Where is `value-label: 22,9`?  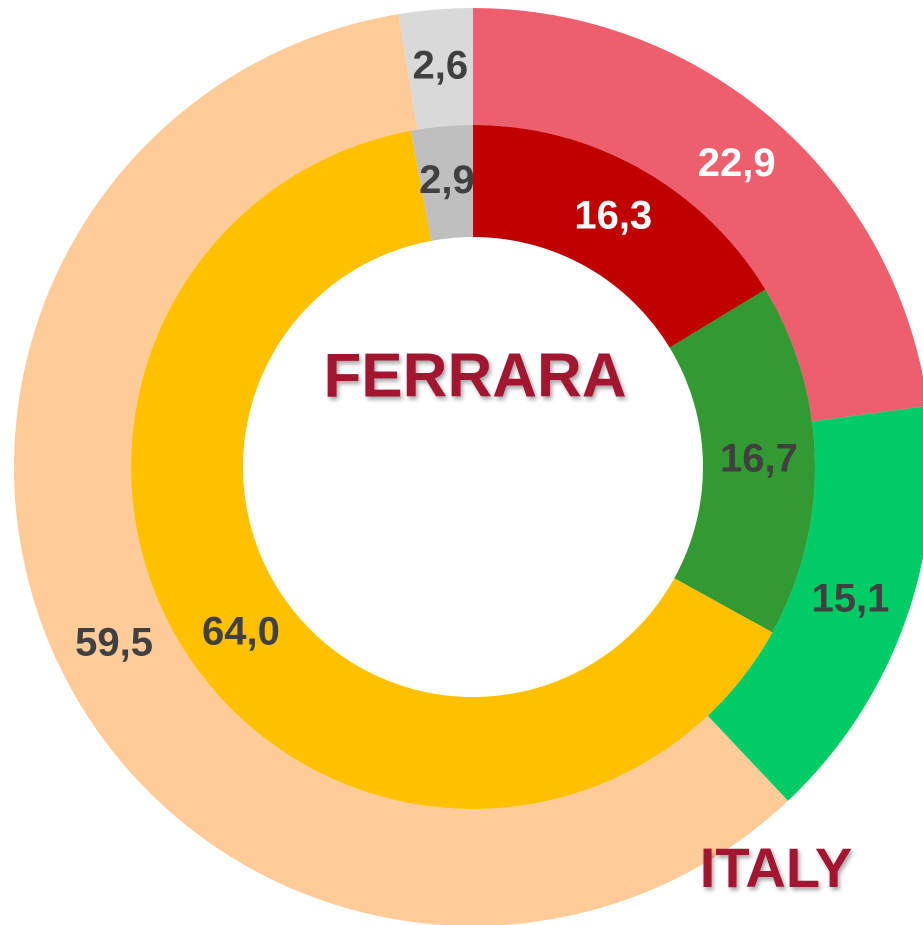 value-label: 22,9 is located at coordinates (737, 163).